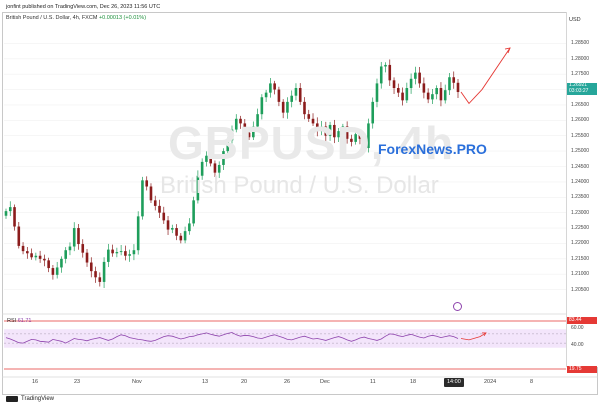 The height and width of the screenshot is (407, 600). What do you see at coordinates (582, 320) in the screenshot?
I see `rsi-high-tag: 83.44` at bounding box center [582, 320].